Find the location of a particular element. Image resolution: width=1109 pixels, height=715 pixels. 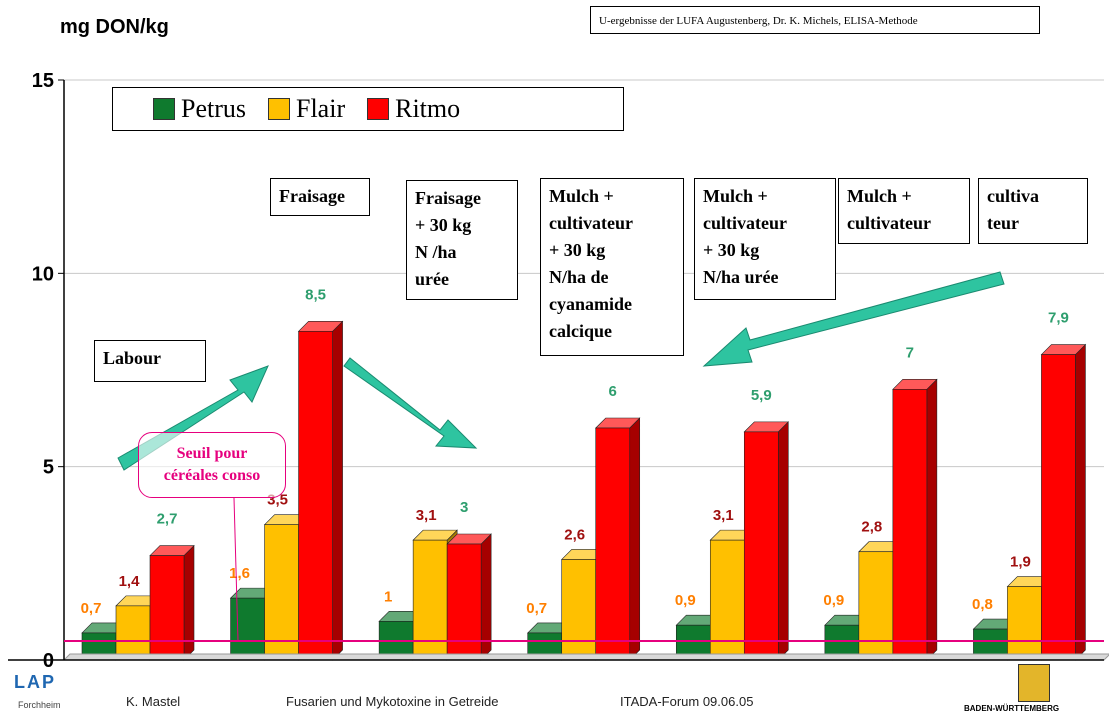

legend-label: Ritmo is located at coordinates (428, 108).